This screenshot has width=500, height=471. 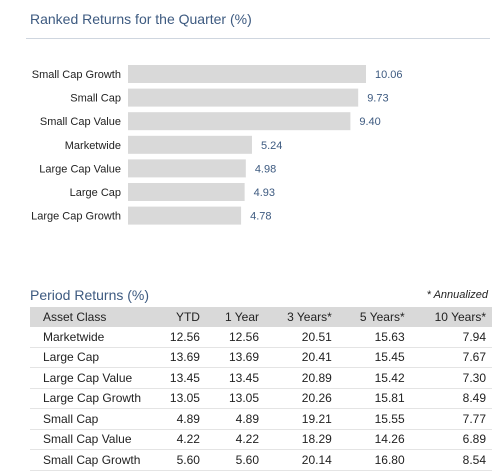 What do you see at coordinates (88, 377) in the screenshot?
I see `asset-class-cell: Large Cap Value` at bounding box center [88, 377].